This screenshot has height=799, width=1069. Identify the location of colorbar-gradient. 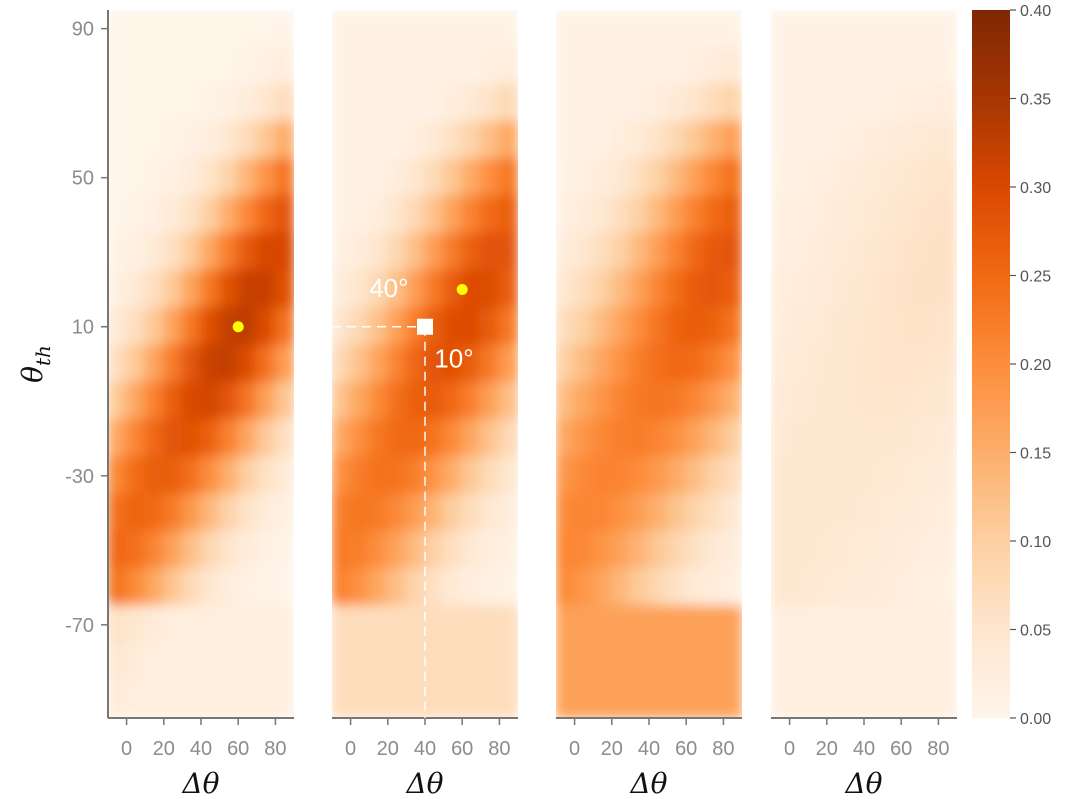
(991, 364).